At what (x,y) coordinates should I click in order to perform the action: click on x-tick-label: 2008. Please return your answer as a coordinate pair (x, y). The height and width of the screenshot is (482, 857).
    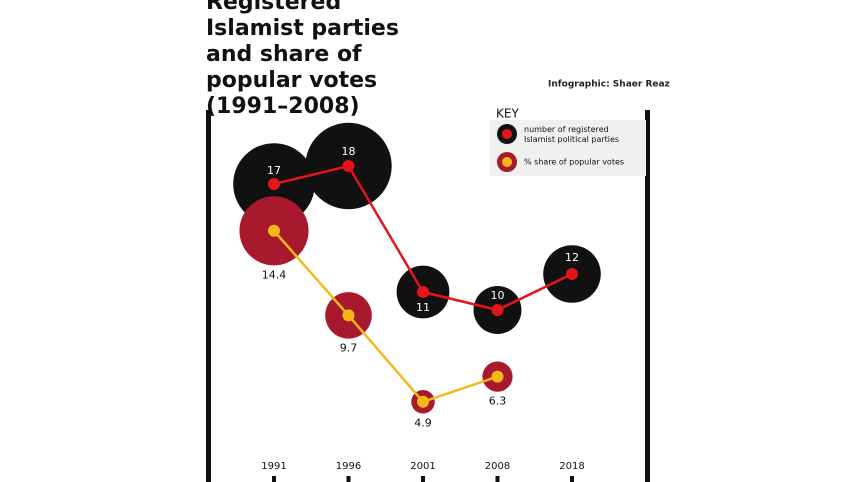
    Looking at the image, I should click on (497, 466).